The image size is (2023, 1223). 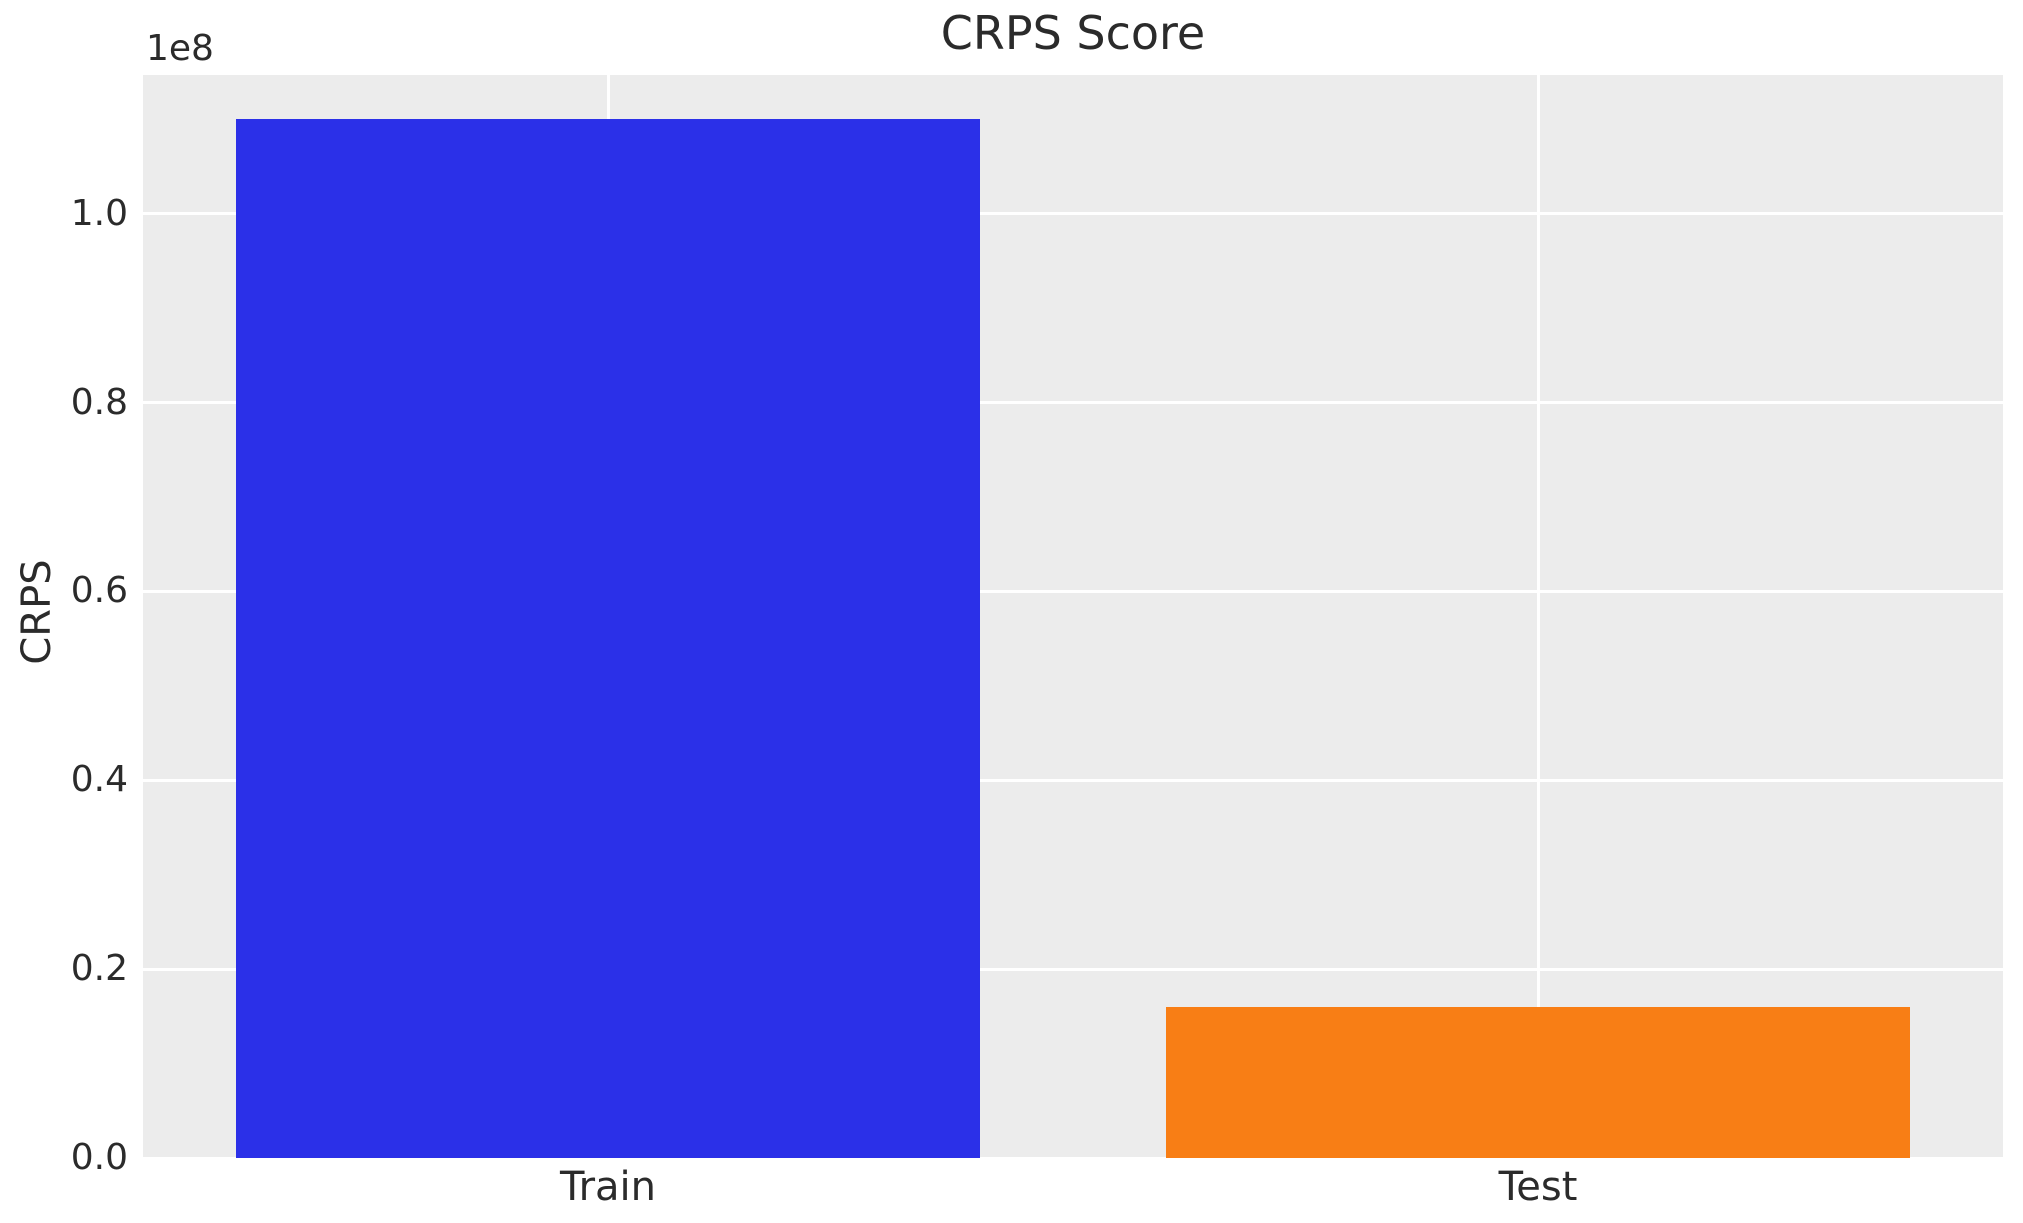 I want to click on bar-test, so click(x=1538, y=1082).